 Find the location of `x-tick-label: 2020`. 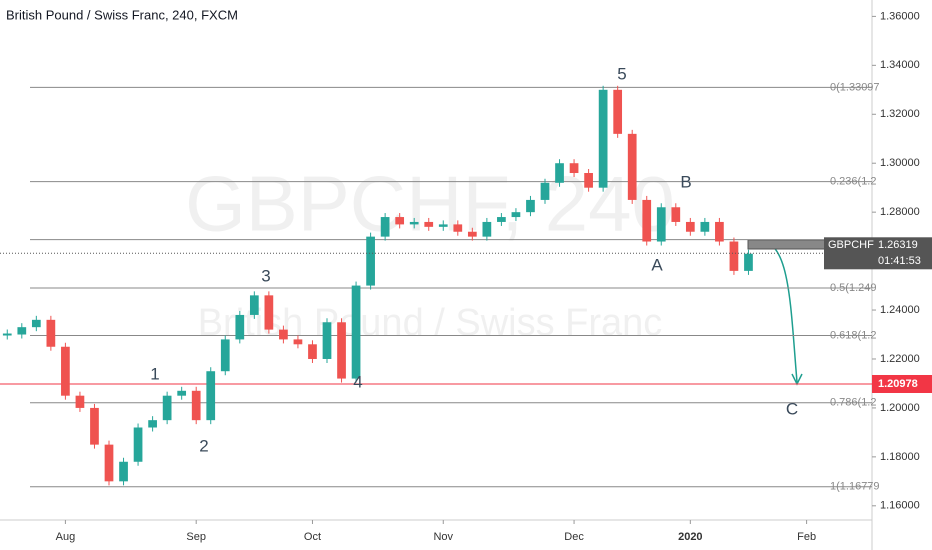

x-tick-label: 2020 is located at coordinates (690, 537).